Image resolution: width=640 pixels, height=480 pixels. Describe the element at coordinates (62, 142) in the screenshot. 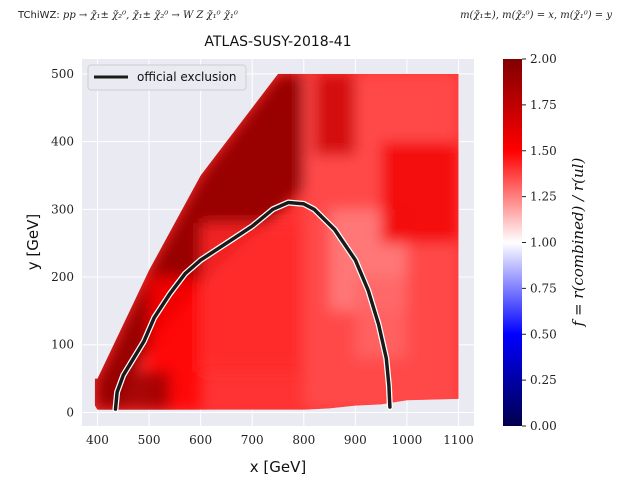

I see `y-tick-label: 400` at that location.